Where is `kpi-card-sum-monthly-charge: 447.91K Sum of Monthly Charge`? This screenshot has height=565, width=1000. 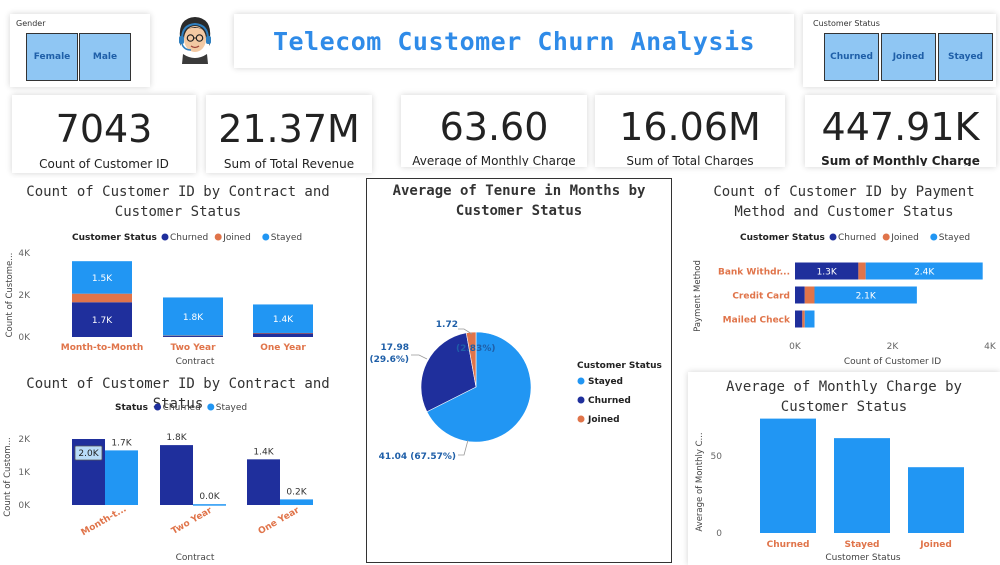
kpi-card-sum-monthly-charge: 447.91K Sum of Monthly Charge is located at coordinates (900, 131).